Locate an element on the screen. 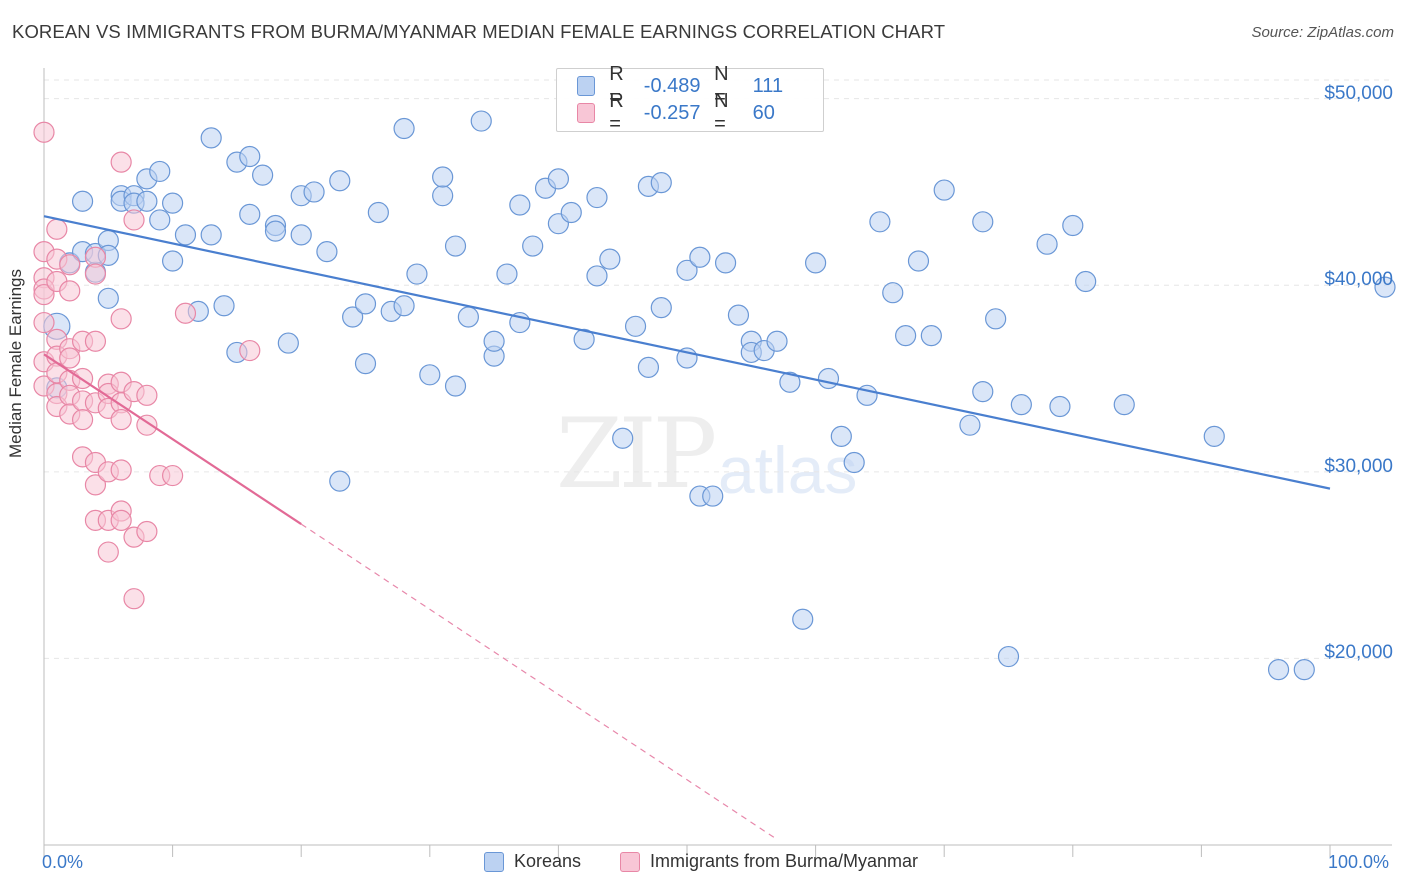 Image resolution: width=1406 pixels, height=892 pixels. legend-label-koreans: Koreans is located at coordinates (548, 861).